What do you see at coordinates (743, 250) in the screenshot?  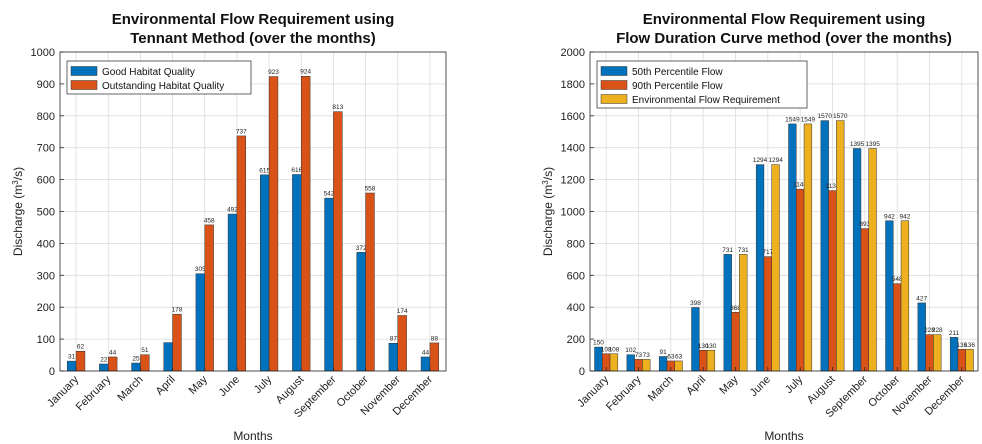 I see `chart1-data-label-s2-4: 731` at bounding box center [743, 250].